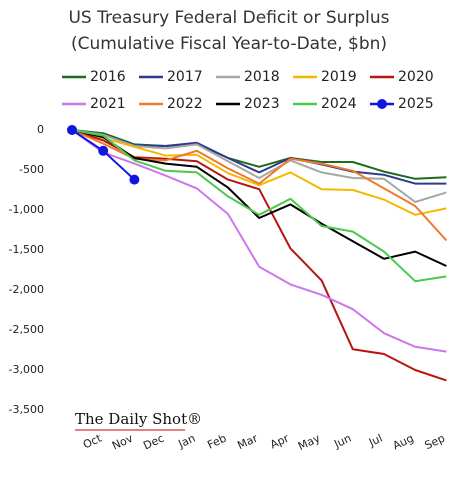  Describe the element at coordinates (342, 441) in the screenshot. I see `x-tick-label: Jun` at that location.